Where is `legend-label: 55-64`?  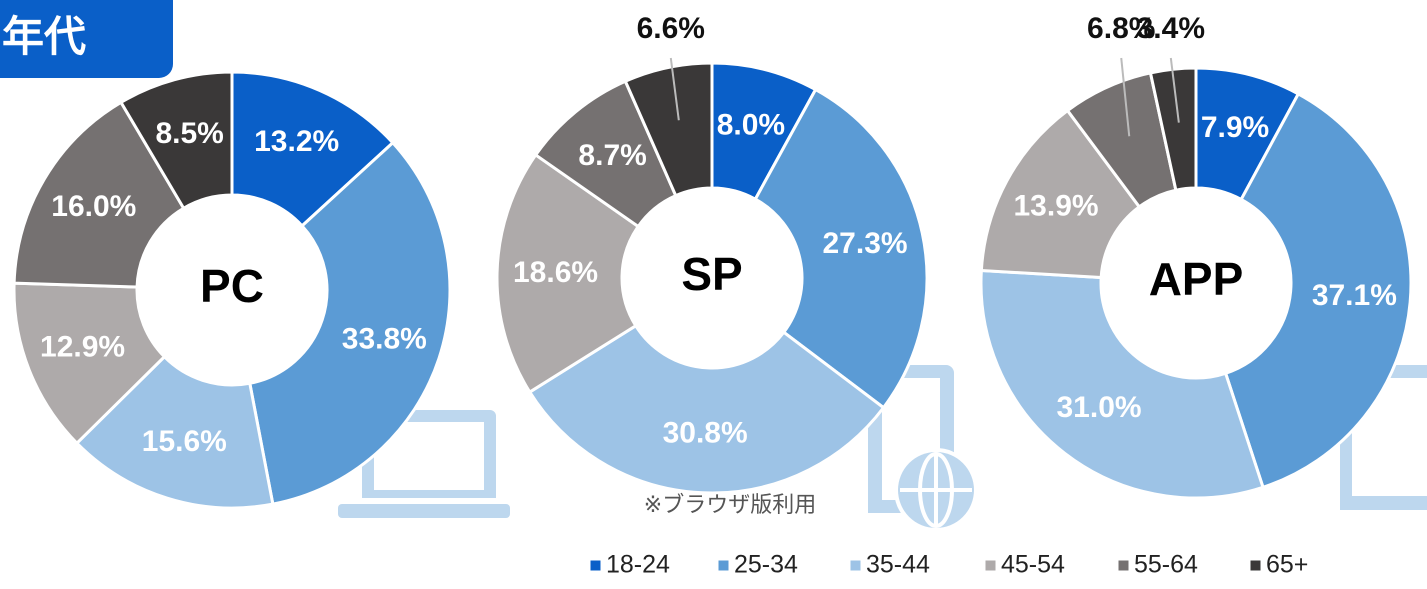
legend-label: 55-64 is located at coordinates (1166, 565).